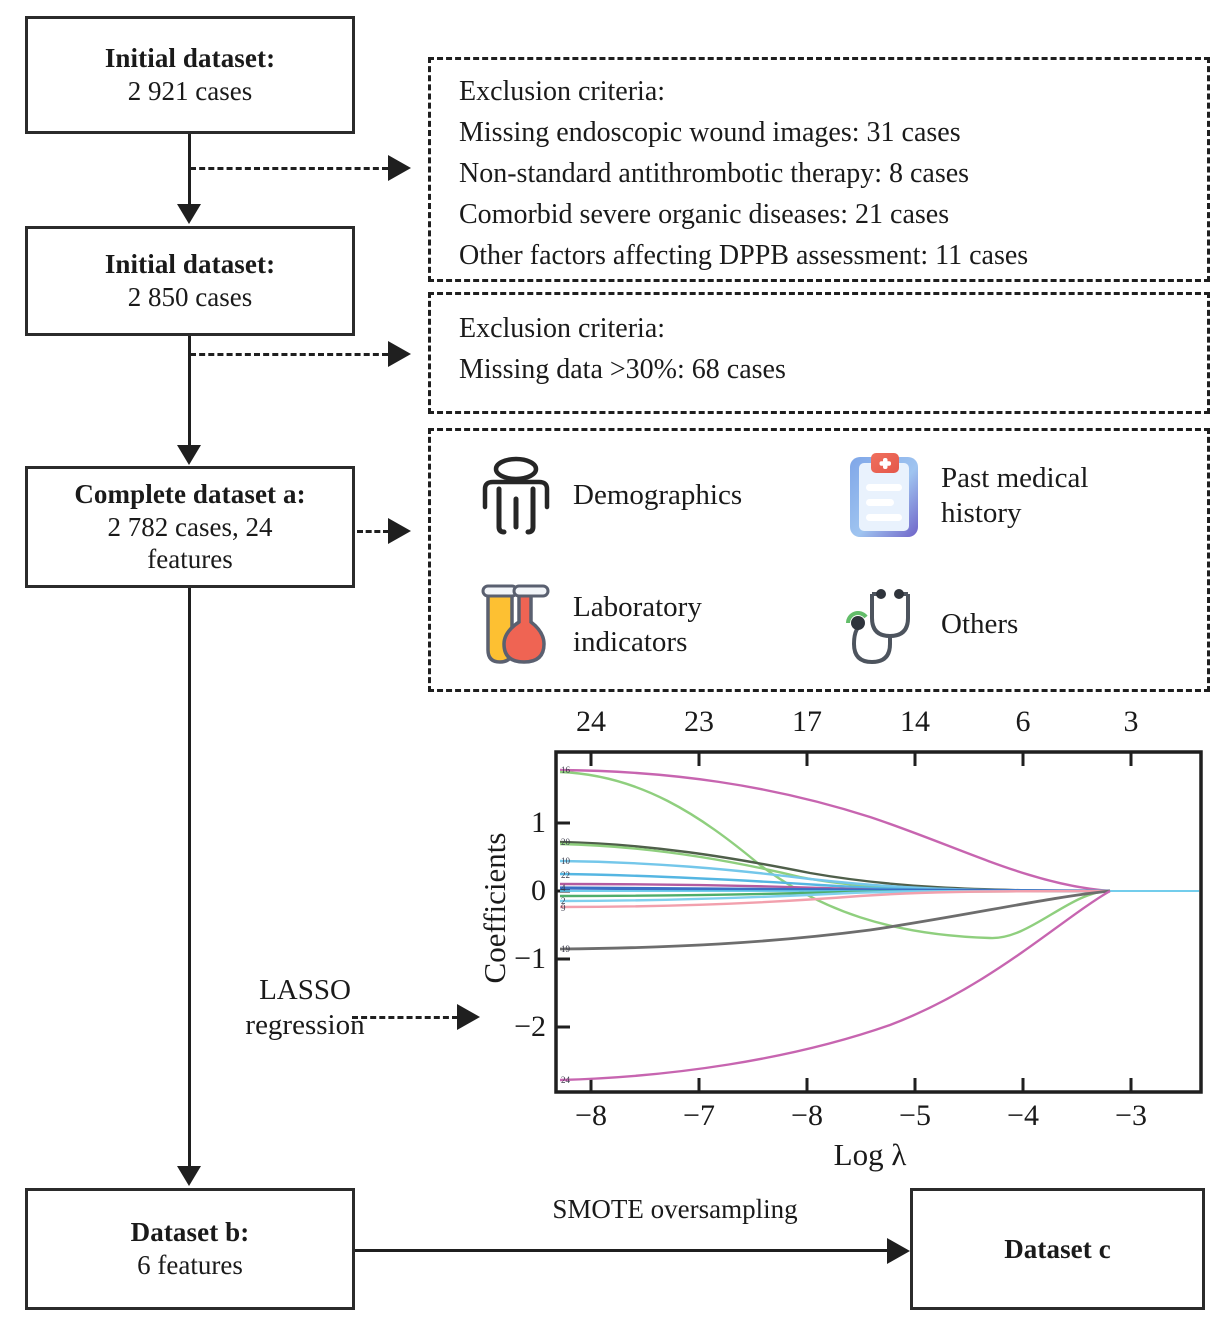 This screenshot has height=1323, width=1229. I want to click on box-subtitle: 2 782 cases, 24, so click(190, 526).